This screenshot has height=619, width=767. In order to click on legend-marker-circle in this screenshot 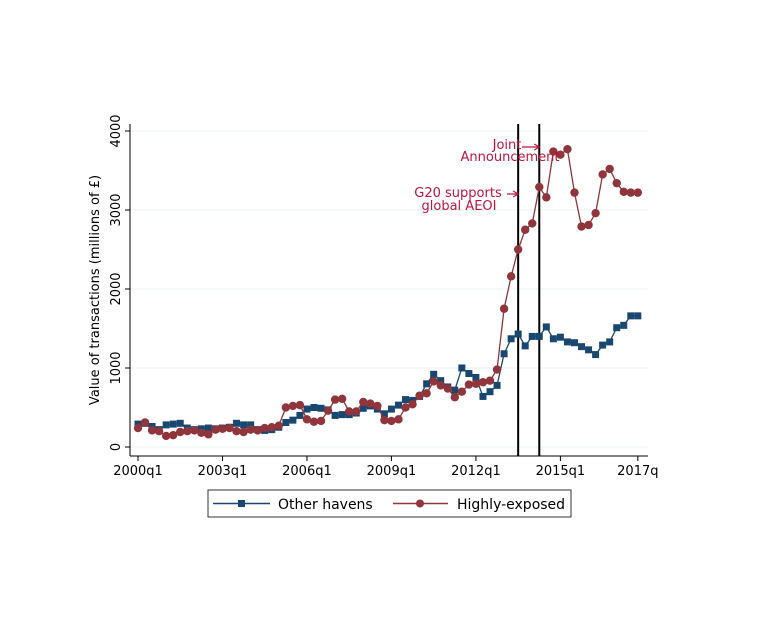, I will do `click(420, 503)`.